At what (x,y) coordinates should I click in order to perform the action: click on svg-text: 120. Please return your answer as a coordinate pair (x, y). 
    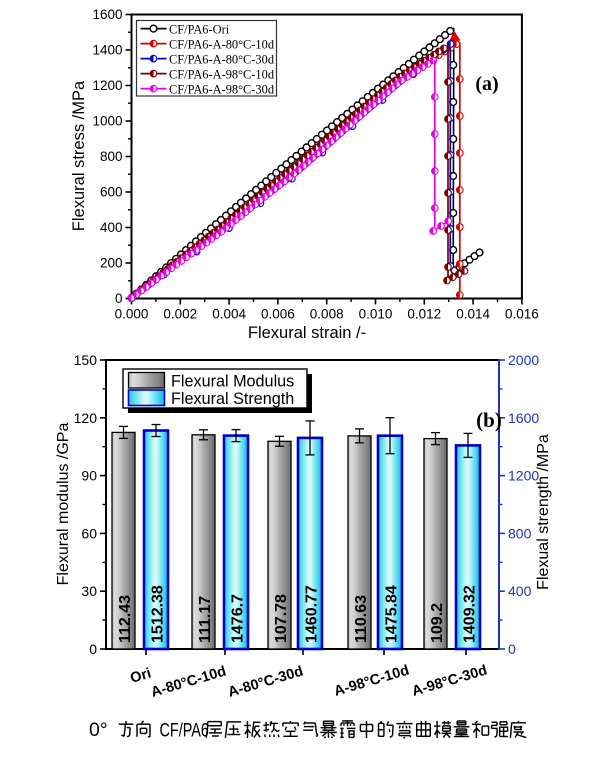
    Looking at the image, I should click on (86, 418).